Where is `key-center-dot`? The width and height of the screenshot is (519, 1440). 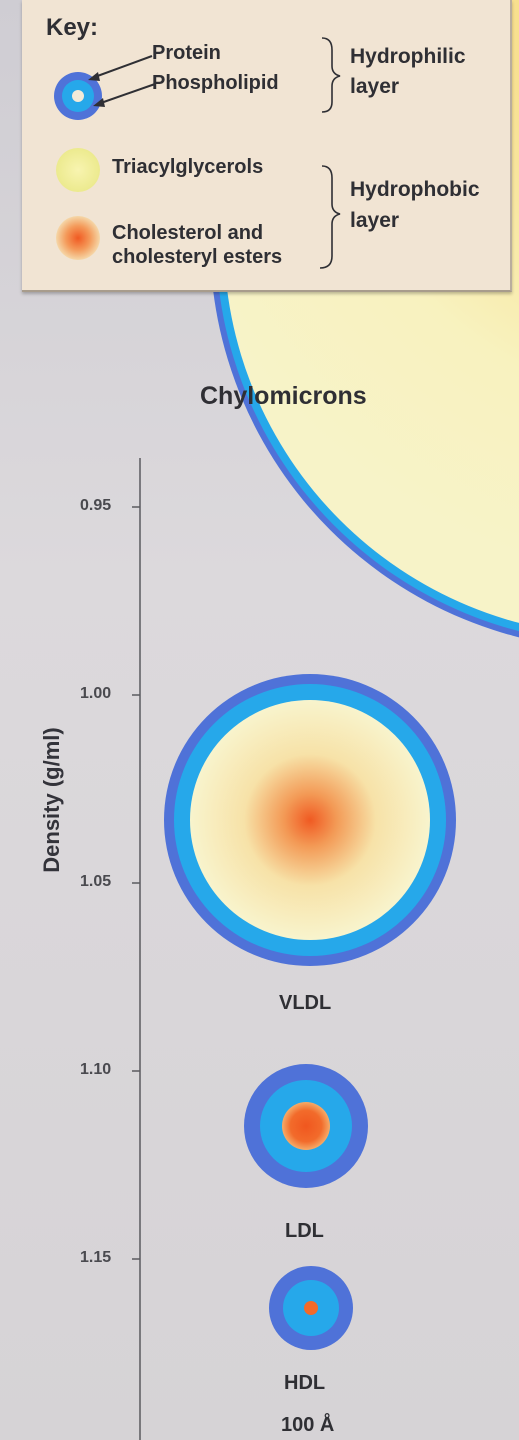
key-center-dot is located at coordinates (78, 96).